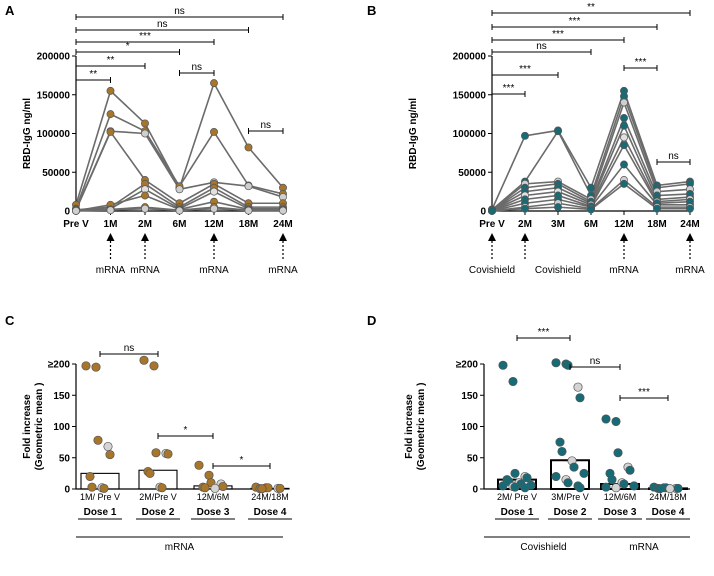  Describe the element at coordinates (409, 426) in the screenshot. I see `y-axis-label: Fold increase` at that location.